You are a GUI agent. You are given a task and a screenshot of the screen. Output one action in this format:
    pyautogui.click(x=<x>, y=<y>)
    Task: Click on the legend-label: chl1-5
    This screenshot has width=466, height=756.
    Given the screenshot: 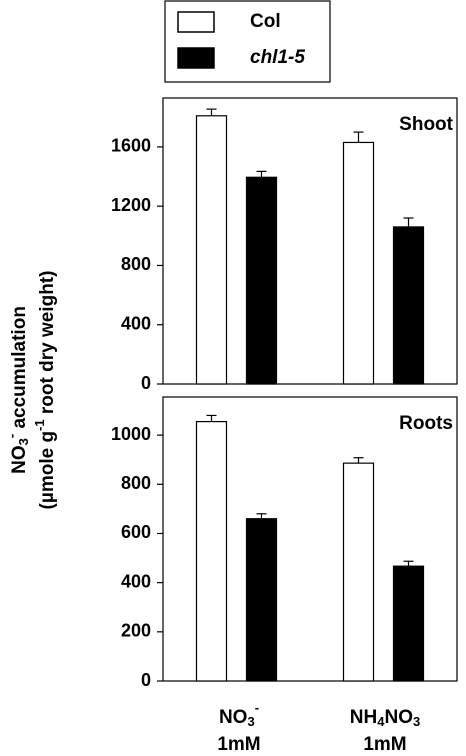 What is the action you would take?
    pyautogui.click(x=277, y=57)
    